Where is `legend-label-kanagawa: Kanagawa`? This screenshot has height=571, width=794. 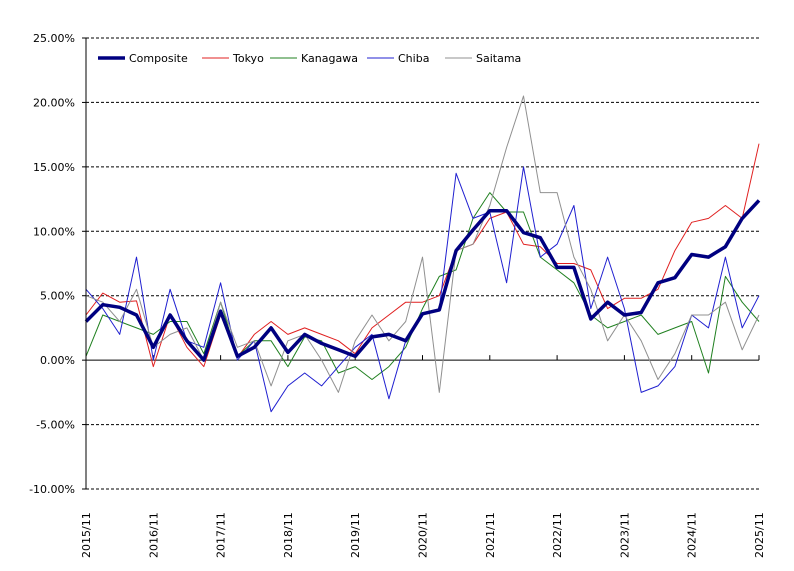 legend-label-kanagawa: Kanagawa is located at coordinates (329, 58).